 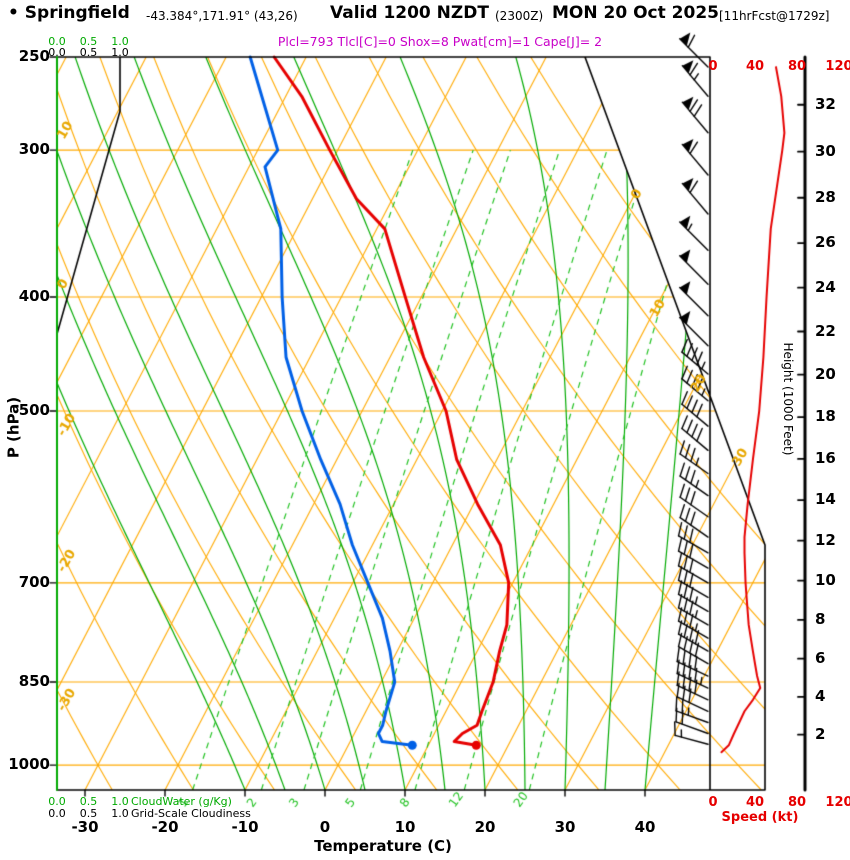 What do you see at coordinates (825, 242) in the screenshot?
I see `height-tick-26: 26` at bounding box center [825, 242].